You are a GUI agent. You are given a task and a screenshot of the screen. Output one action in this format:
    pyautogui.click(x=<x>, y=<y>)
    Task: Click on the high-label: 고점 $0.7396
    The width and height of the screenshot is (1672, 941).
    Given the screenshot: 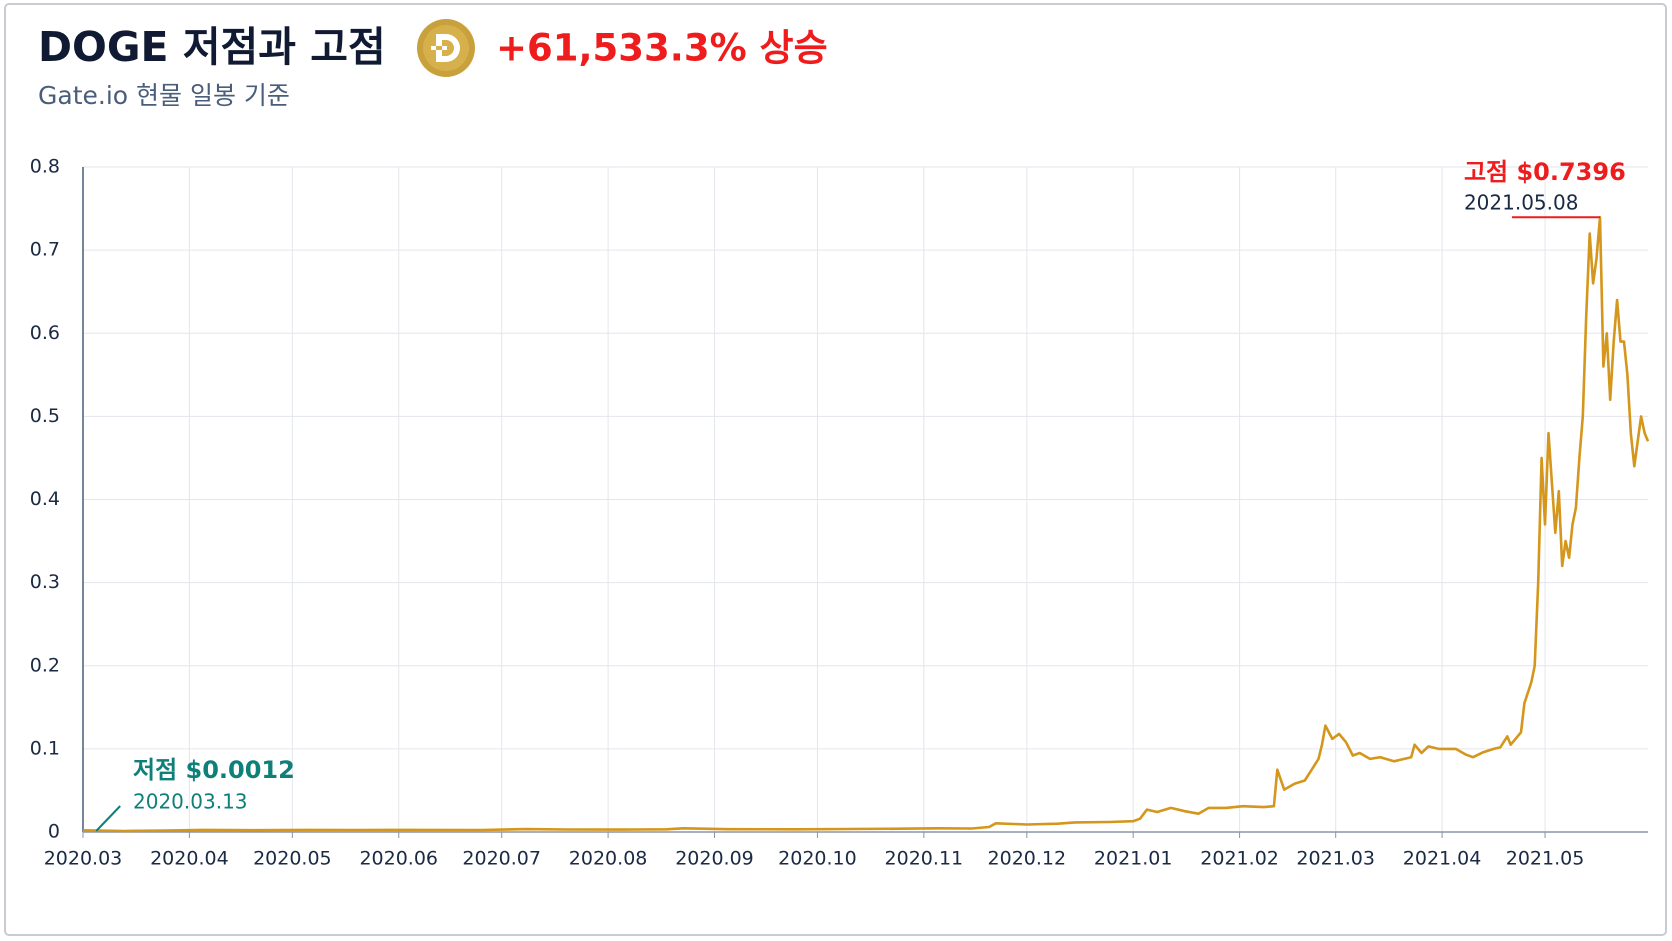 What is the action you would take?
    pyautogui.click(x=1545, y=172)
    